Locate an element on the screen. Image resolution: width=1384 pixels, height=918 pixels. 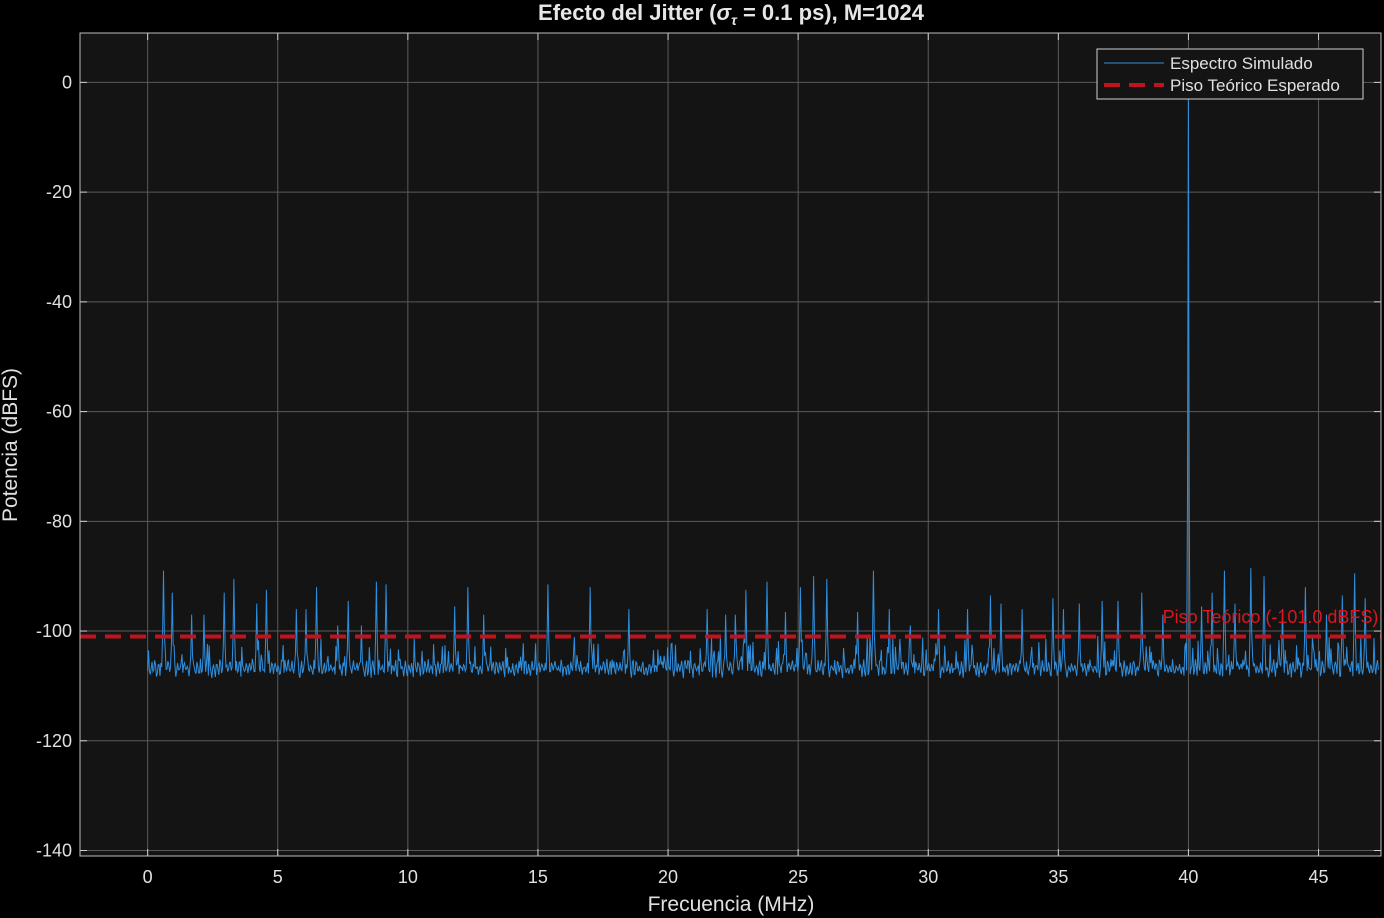
y-tick-label: -120 is located at coordinates (54, 741).